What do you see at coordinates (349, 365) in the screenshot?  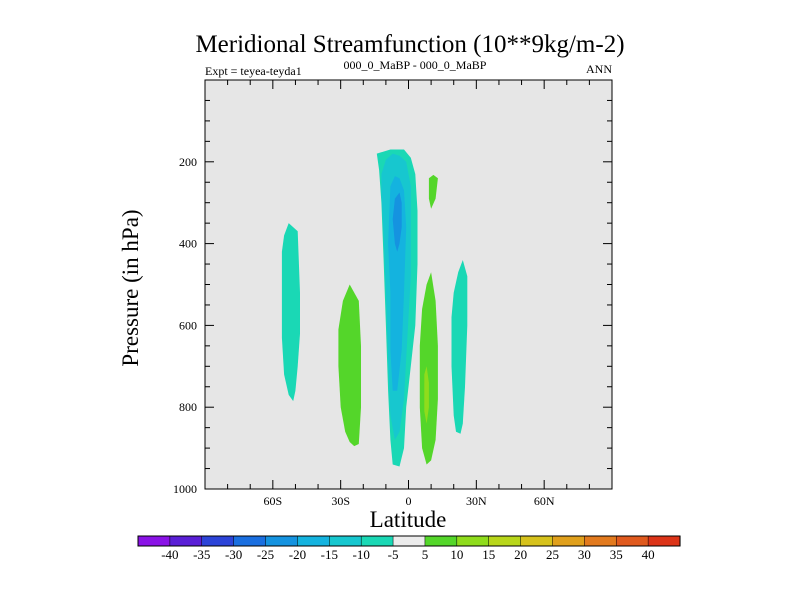 I see `contour-region-southern-subtropic-positive` at bounding box center [349, 365].